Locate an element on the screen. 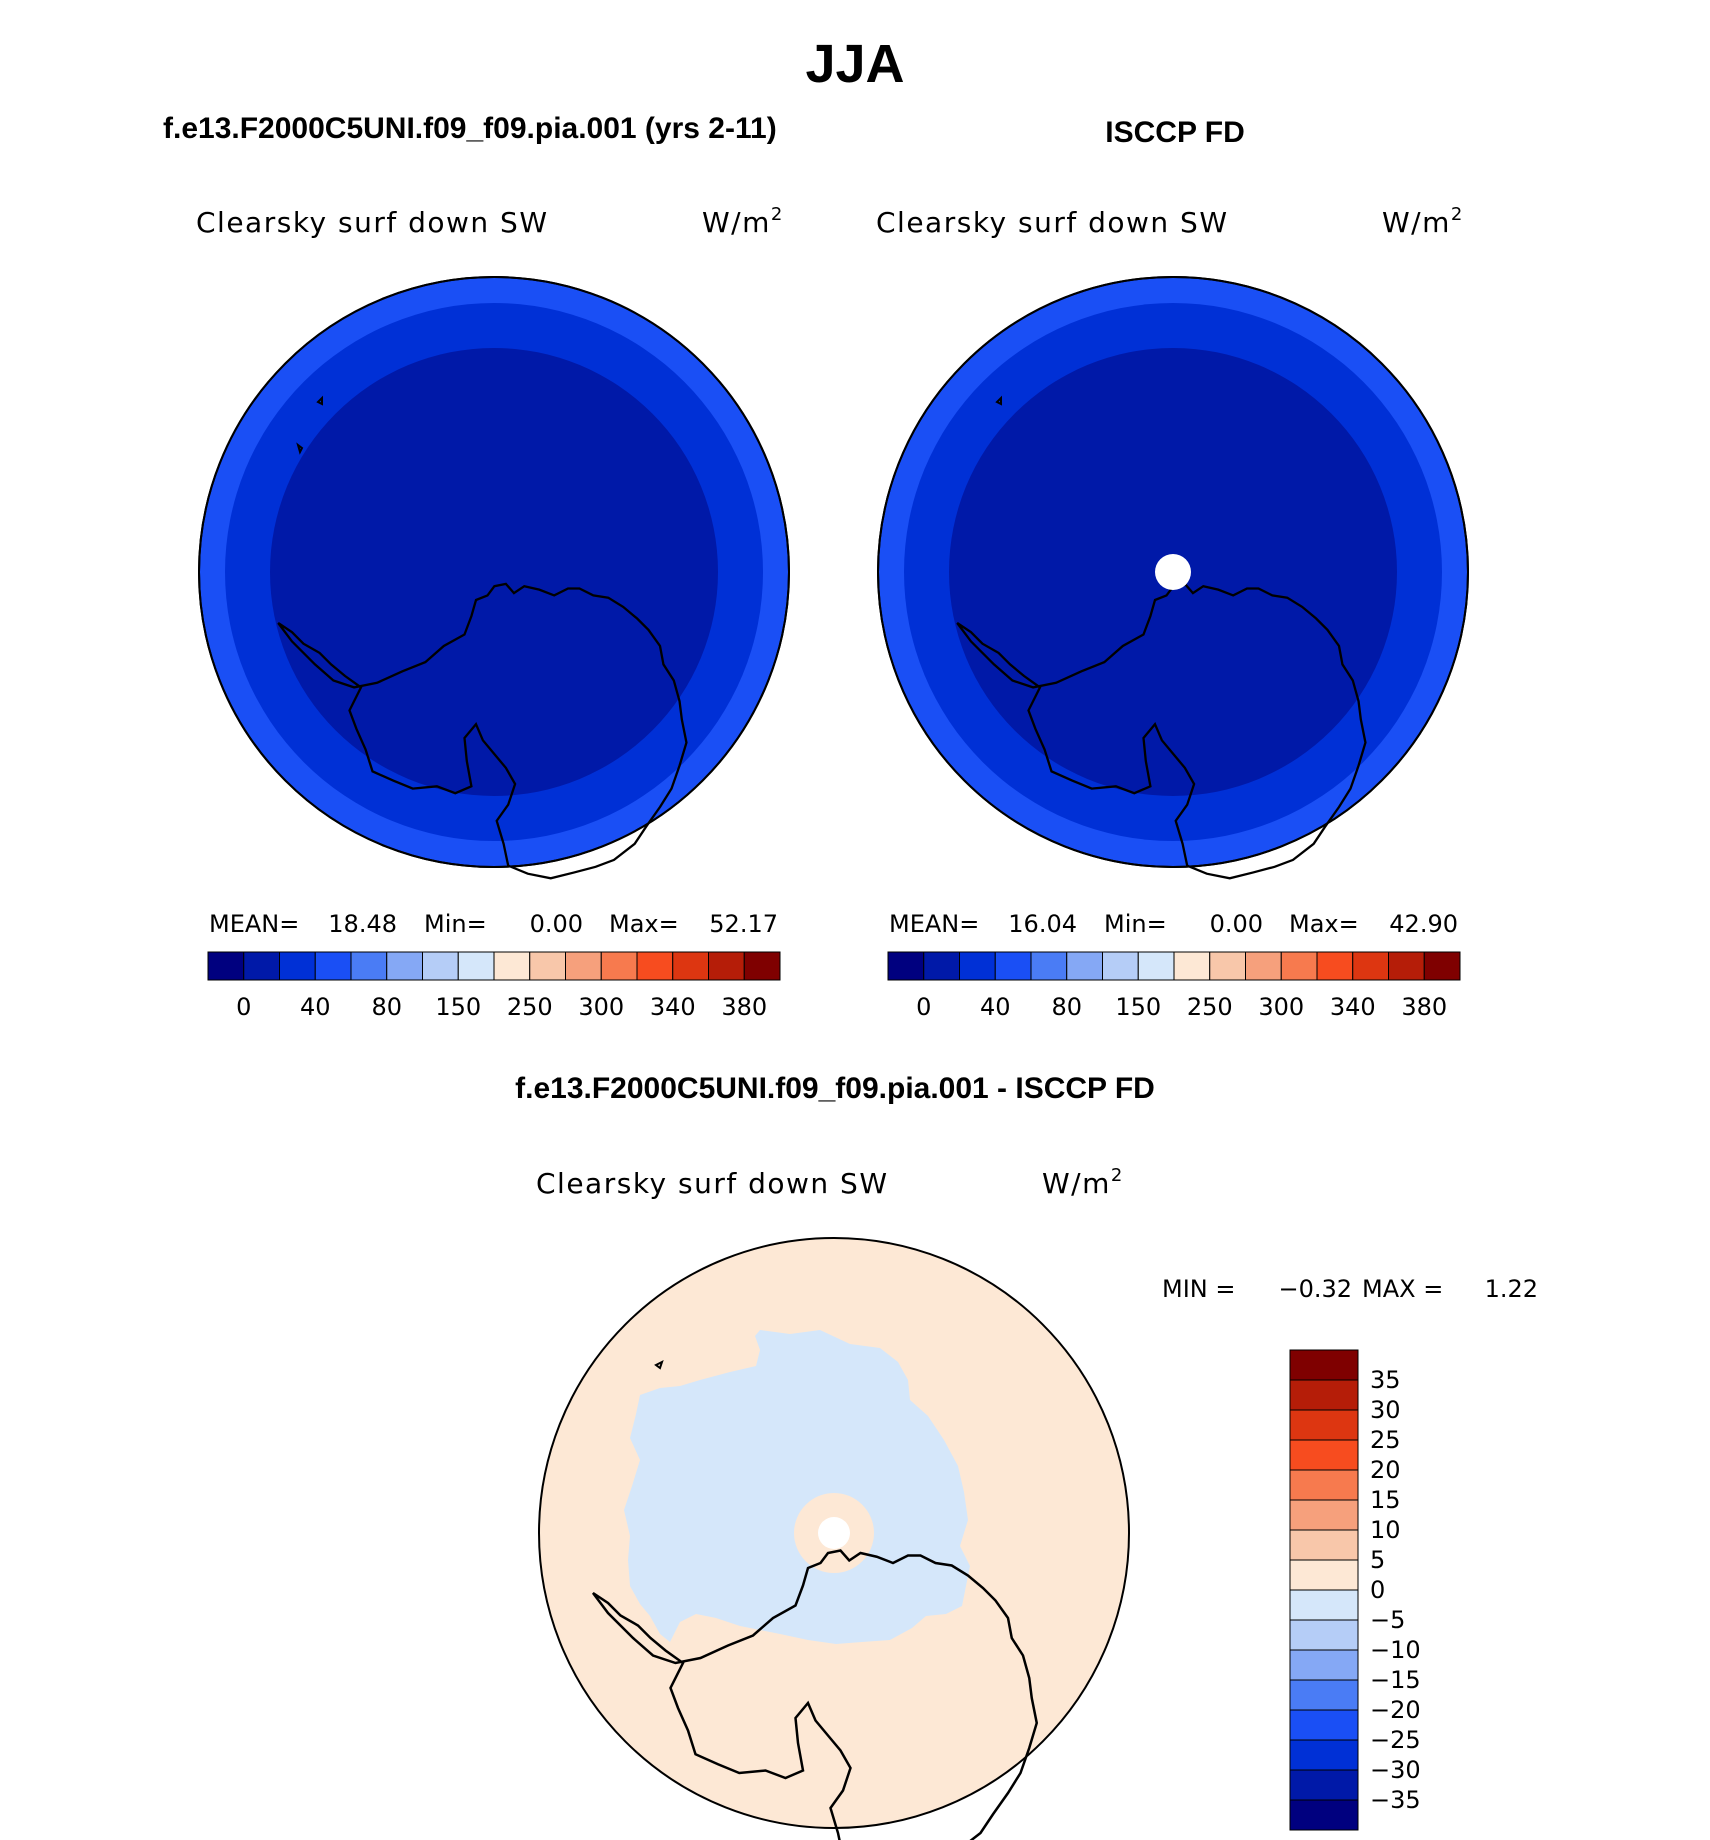  model-min-value: 0.00 is located at coordinates (556, 924).